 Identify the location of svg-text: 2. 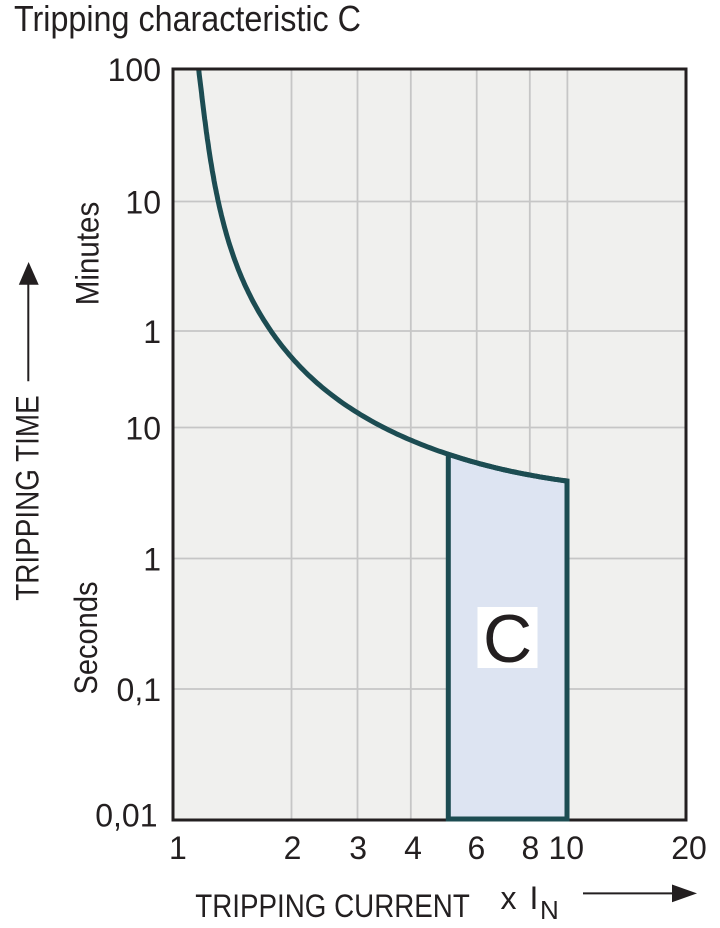
(293, 848).